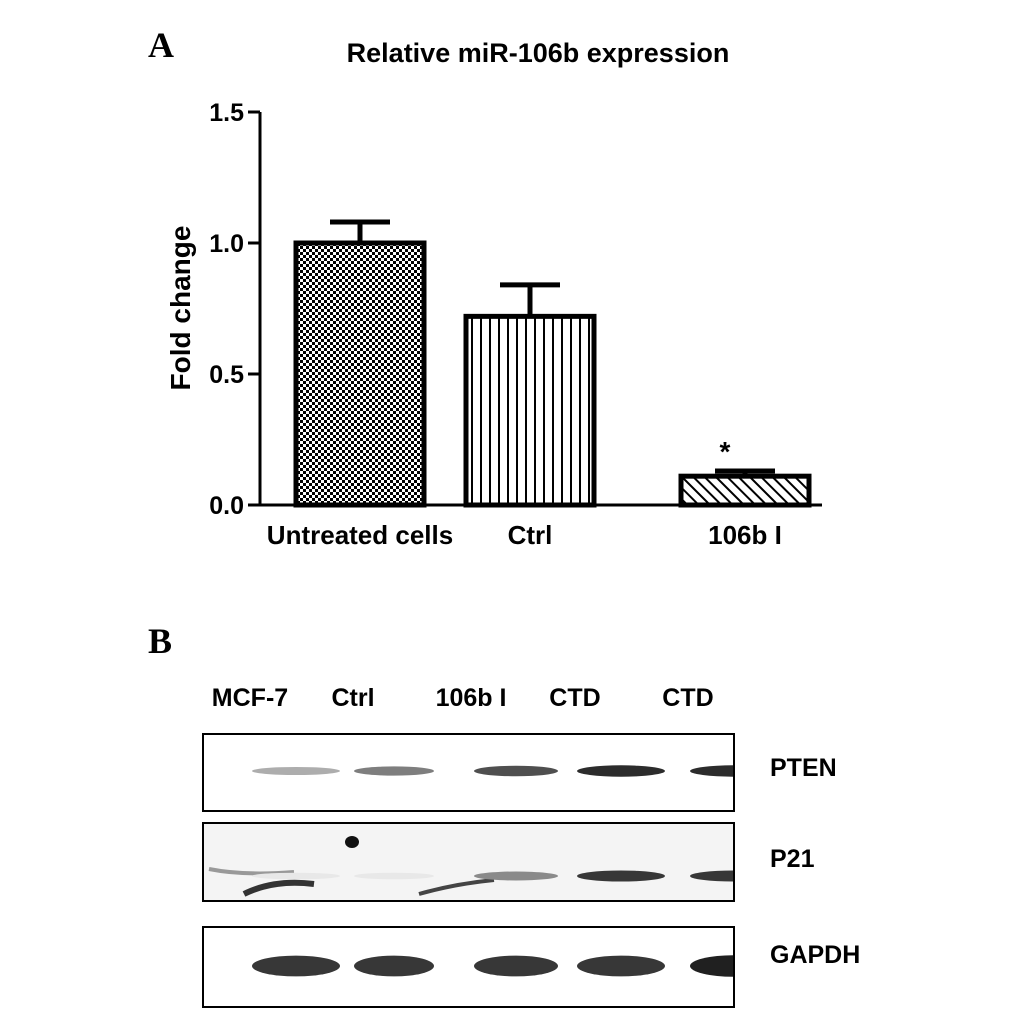 The width and height of the screenshot is (1033, 1014). I want to click on lane-label-106b-i: 106b I, so click(471, 698).